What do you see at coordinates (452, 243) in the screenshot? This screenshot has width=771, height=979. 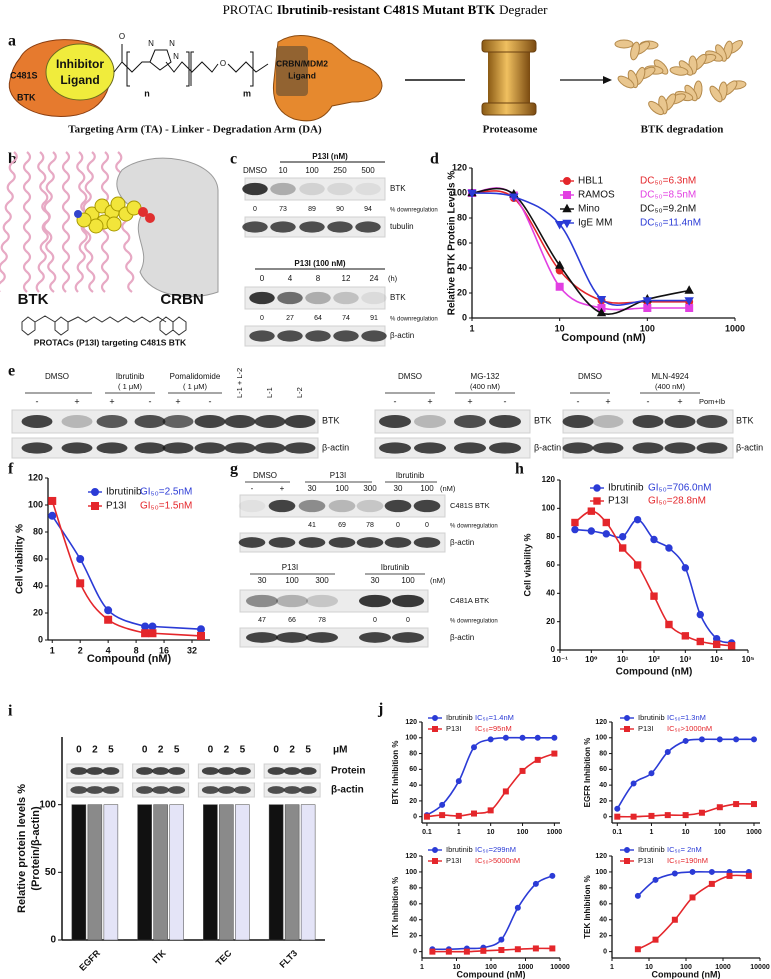 I see `y-axis-title: Relative BTK Protein Levels %` at bounding box center [452, 243].